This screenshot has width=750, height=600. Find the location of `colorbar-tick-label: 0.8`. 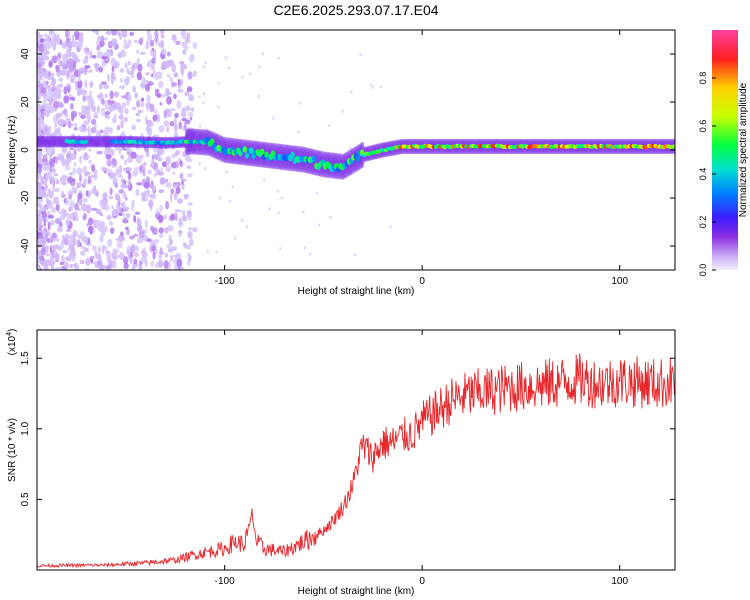

colorbar-tick-label: 0.8 is located at coordinates (703, 78).